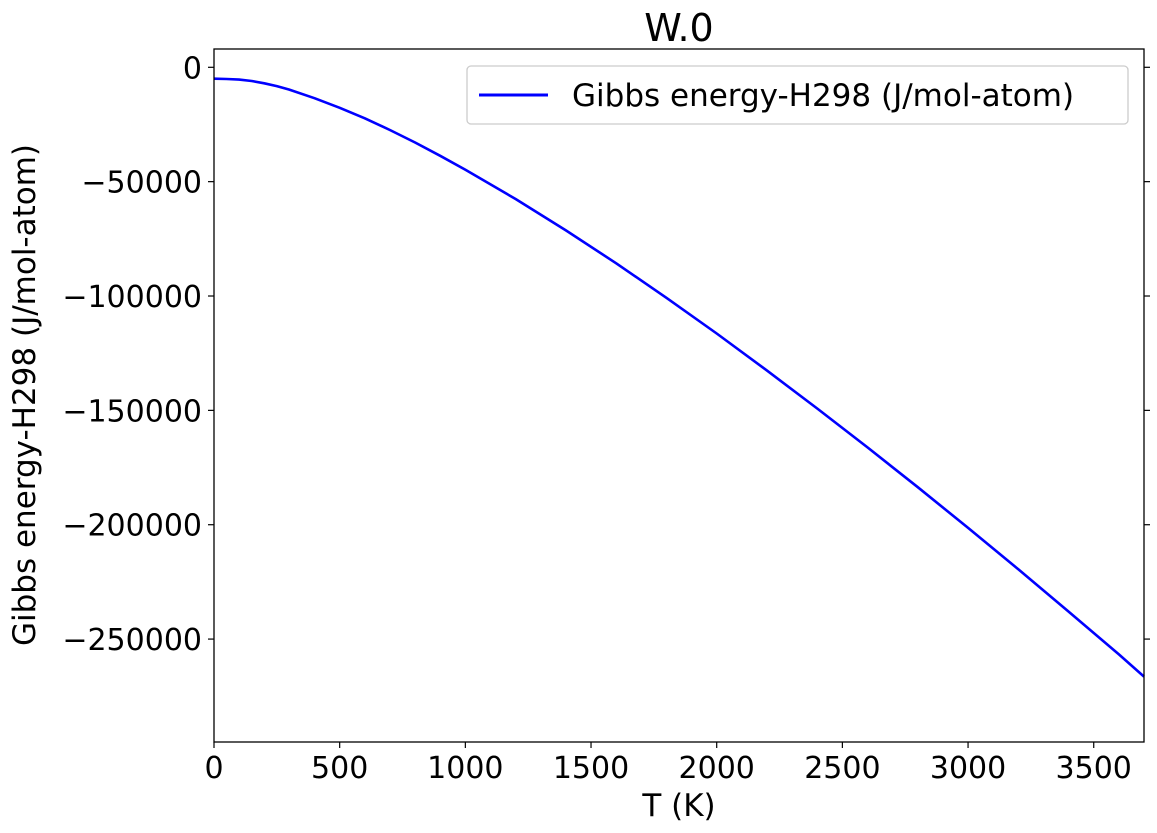  I want to click on legend-box, so click(797, 95).